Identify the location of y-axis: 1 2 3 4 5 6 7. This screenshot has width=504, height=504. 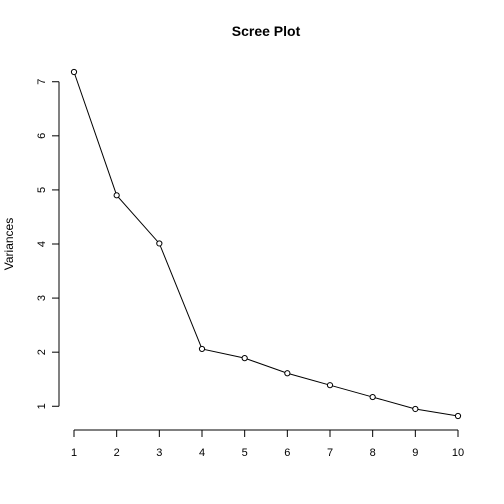
(48, 244).